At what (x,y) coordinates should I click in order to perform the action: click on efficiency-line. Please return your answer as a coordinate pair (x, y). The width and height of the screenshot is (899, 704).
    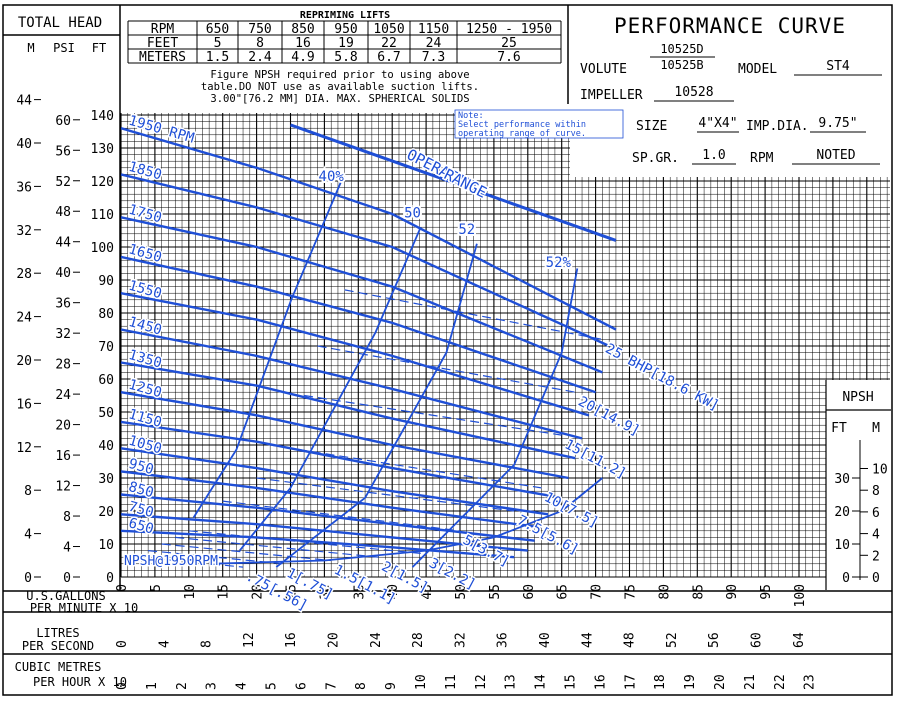
    Looking at the image, I should click on (376, 405).